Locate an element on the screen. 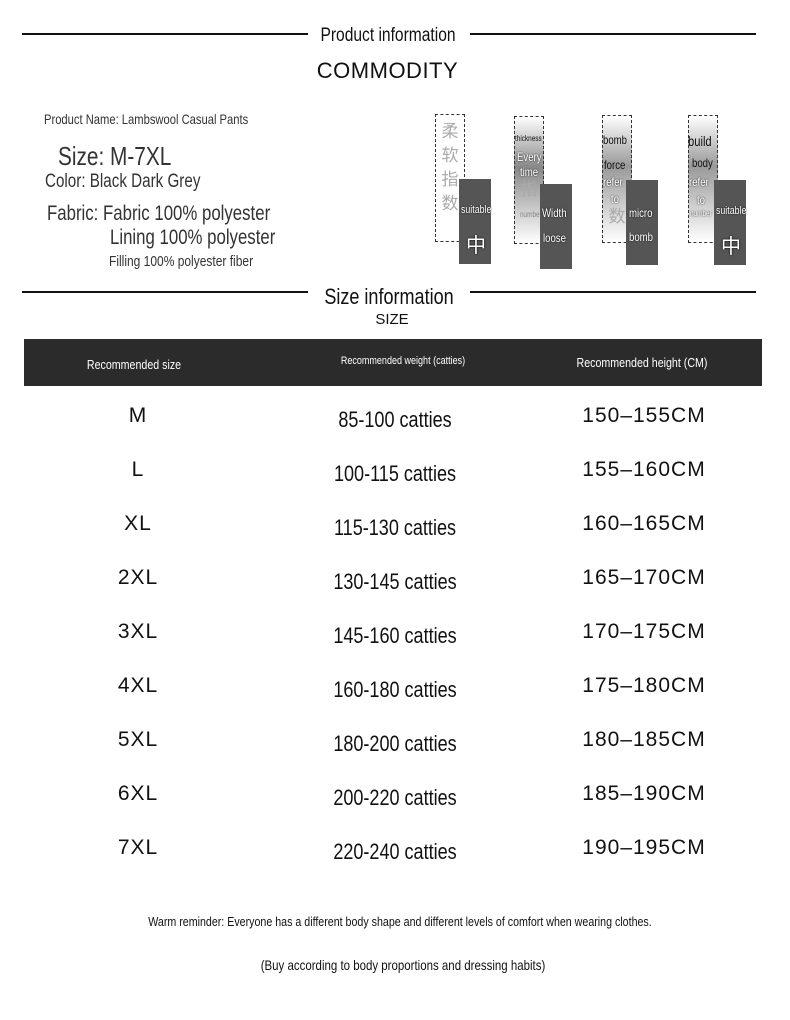 Image resolution: width=790 pixels, height=1020 pixels. weight-cell: 200-220 catties is located at coordinates (395, 797).